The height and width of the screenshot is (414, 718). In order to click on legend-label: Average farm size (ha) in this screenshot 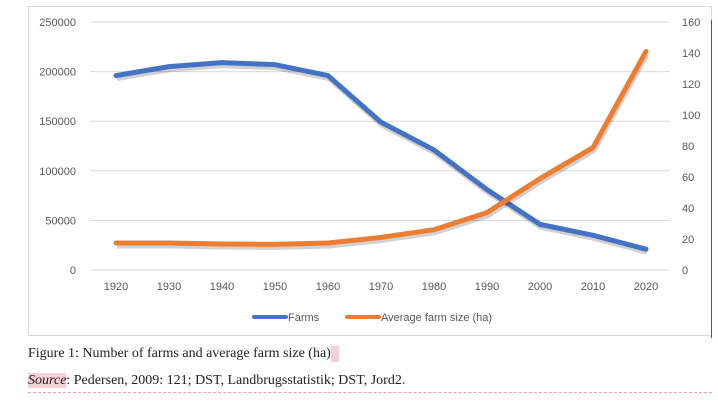, I will do `click(436, 318)`.